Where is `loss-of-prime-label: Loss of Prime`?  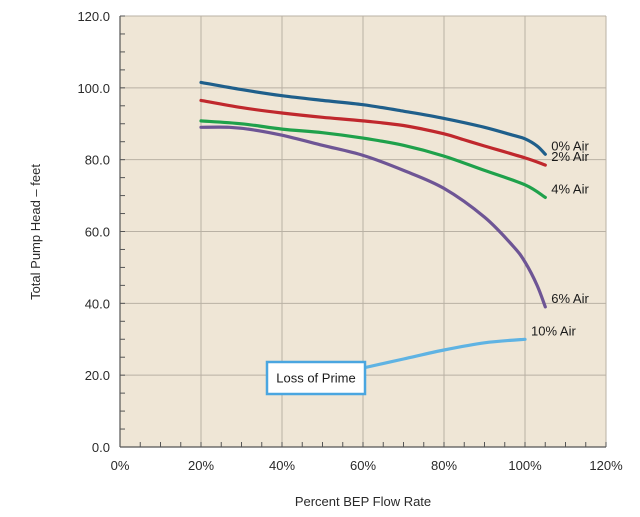
loss-of-prime-label: Loss of Prime is located at coordinates (315, 378).